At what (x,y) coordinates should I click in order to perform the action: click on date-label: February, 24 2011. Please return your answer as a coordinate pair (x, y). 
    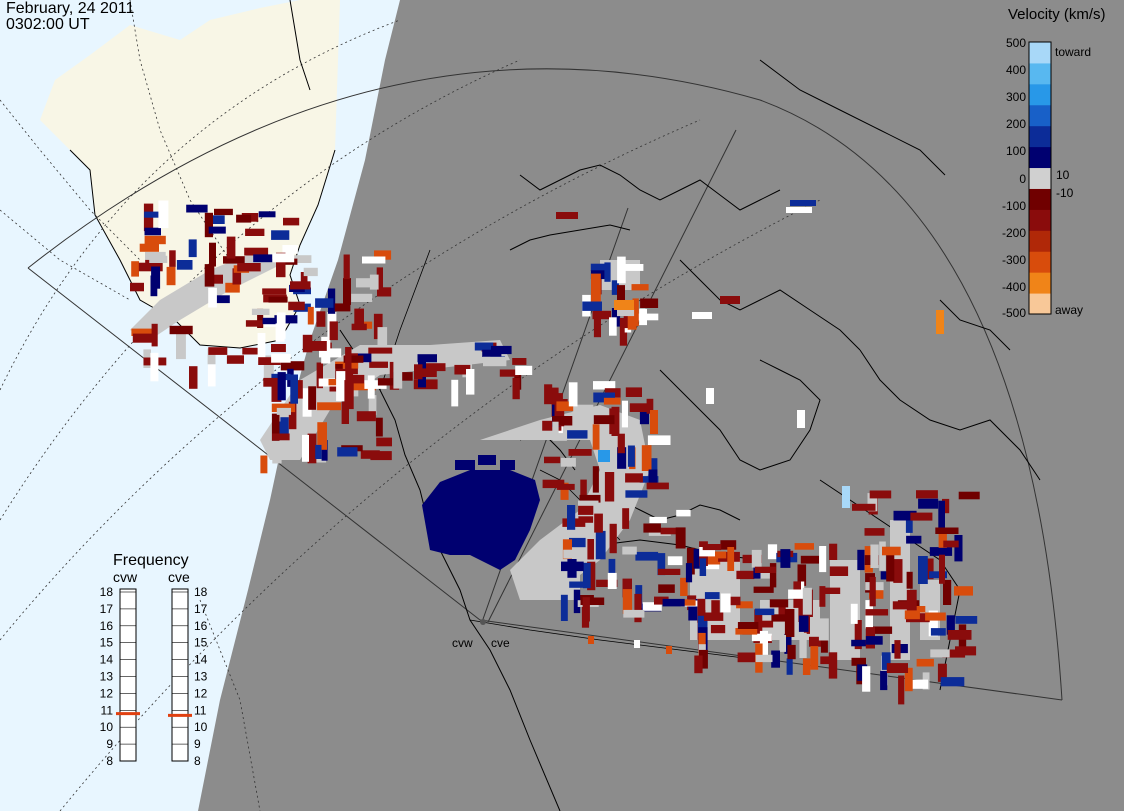
    Looking at the image, I should click on (70, 8).